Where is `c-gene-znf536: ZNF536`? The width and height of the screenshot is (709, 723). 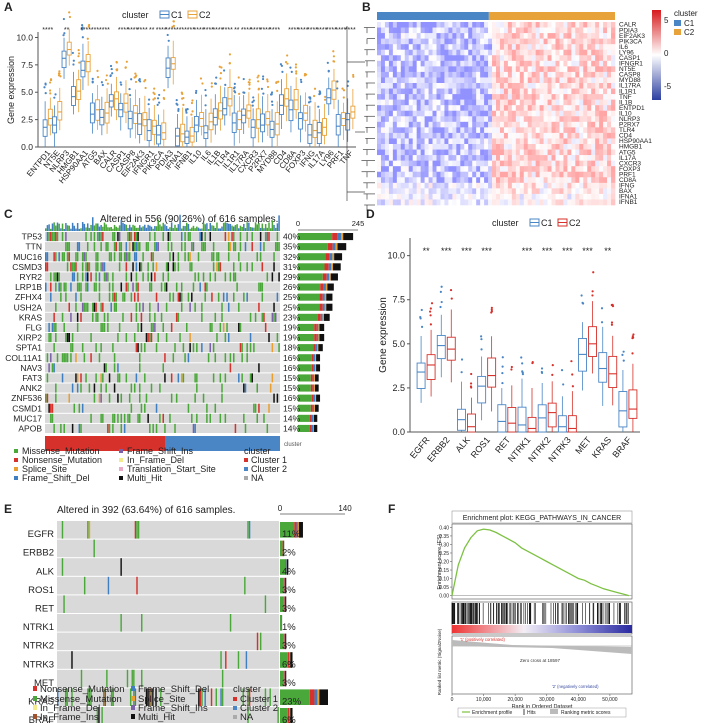 c-gene-znf536: ZNF536 is located at coordinates (26, 398).